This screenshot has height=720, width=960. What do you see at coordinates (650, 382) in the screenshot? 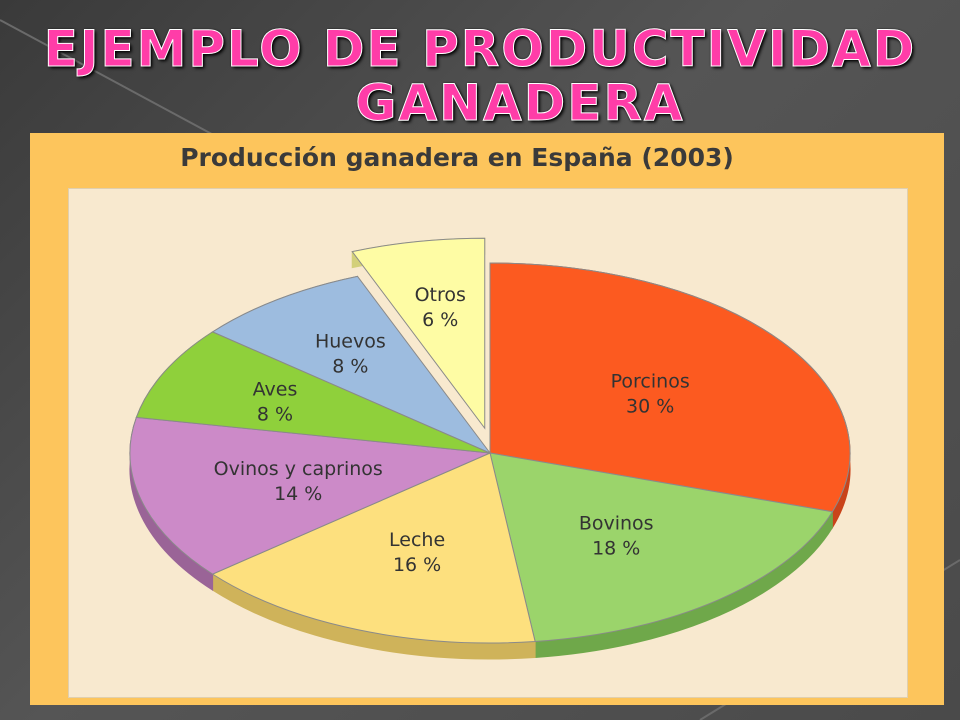
I see `slice-name: Porcinos` at bounding box center [650, 382].